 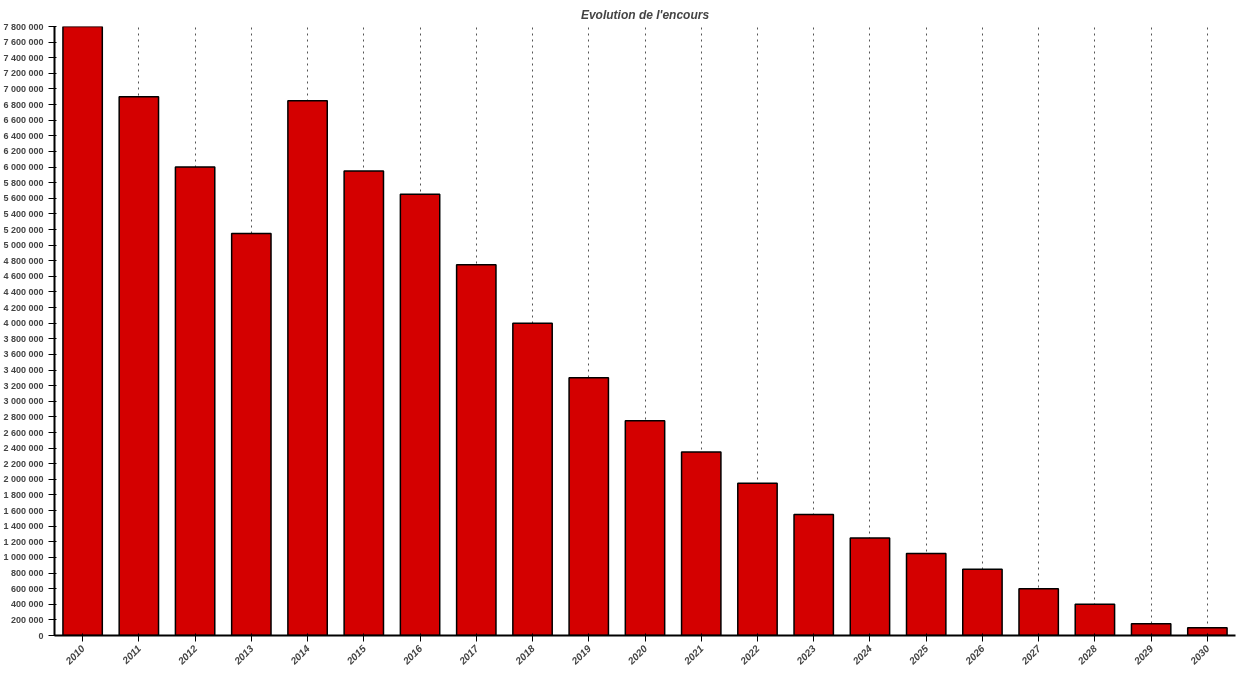 I want to click on y-tick-label: 4 800 000, so click(x=23, y=260).